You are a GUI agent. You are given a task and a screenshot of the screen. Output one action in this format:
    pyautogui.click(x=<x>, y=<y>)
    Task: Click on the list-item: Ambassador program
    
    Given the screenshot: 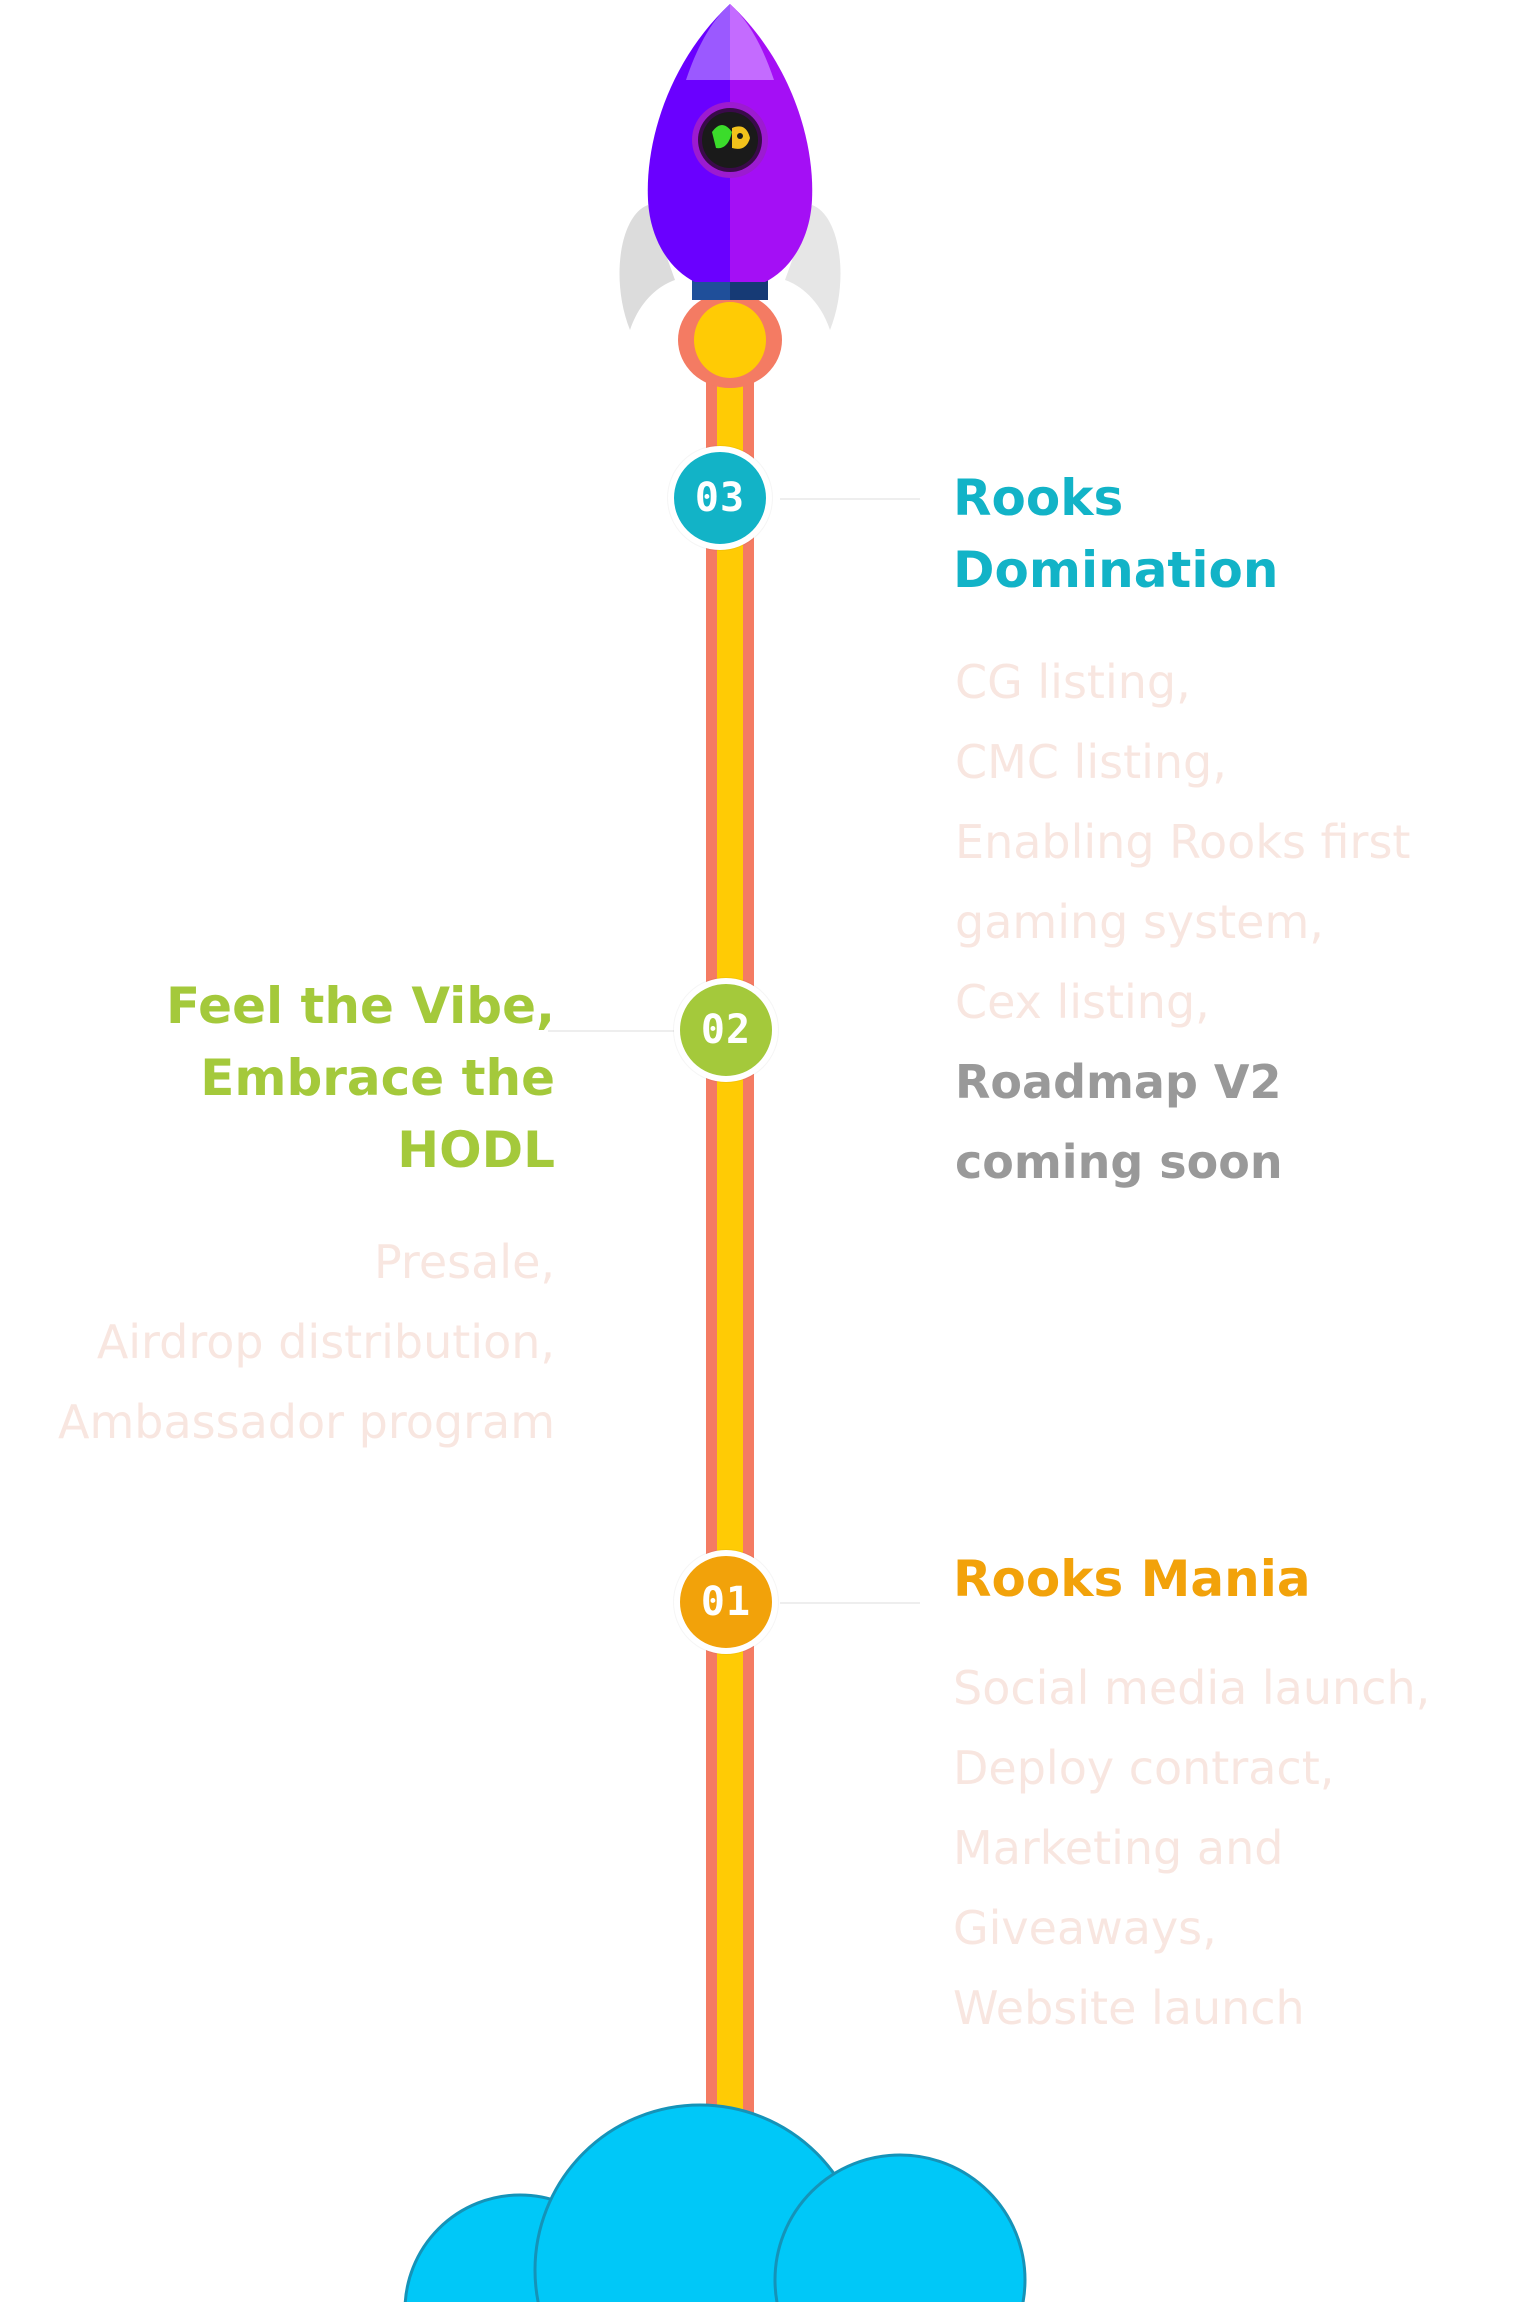 What is the action you would take?
    pyautogui.click(x=306, y=1422)
    